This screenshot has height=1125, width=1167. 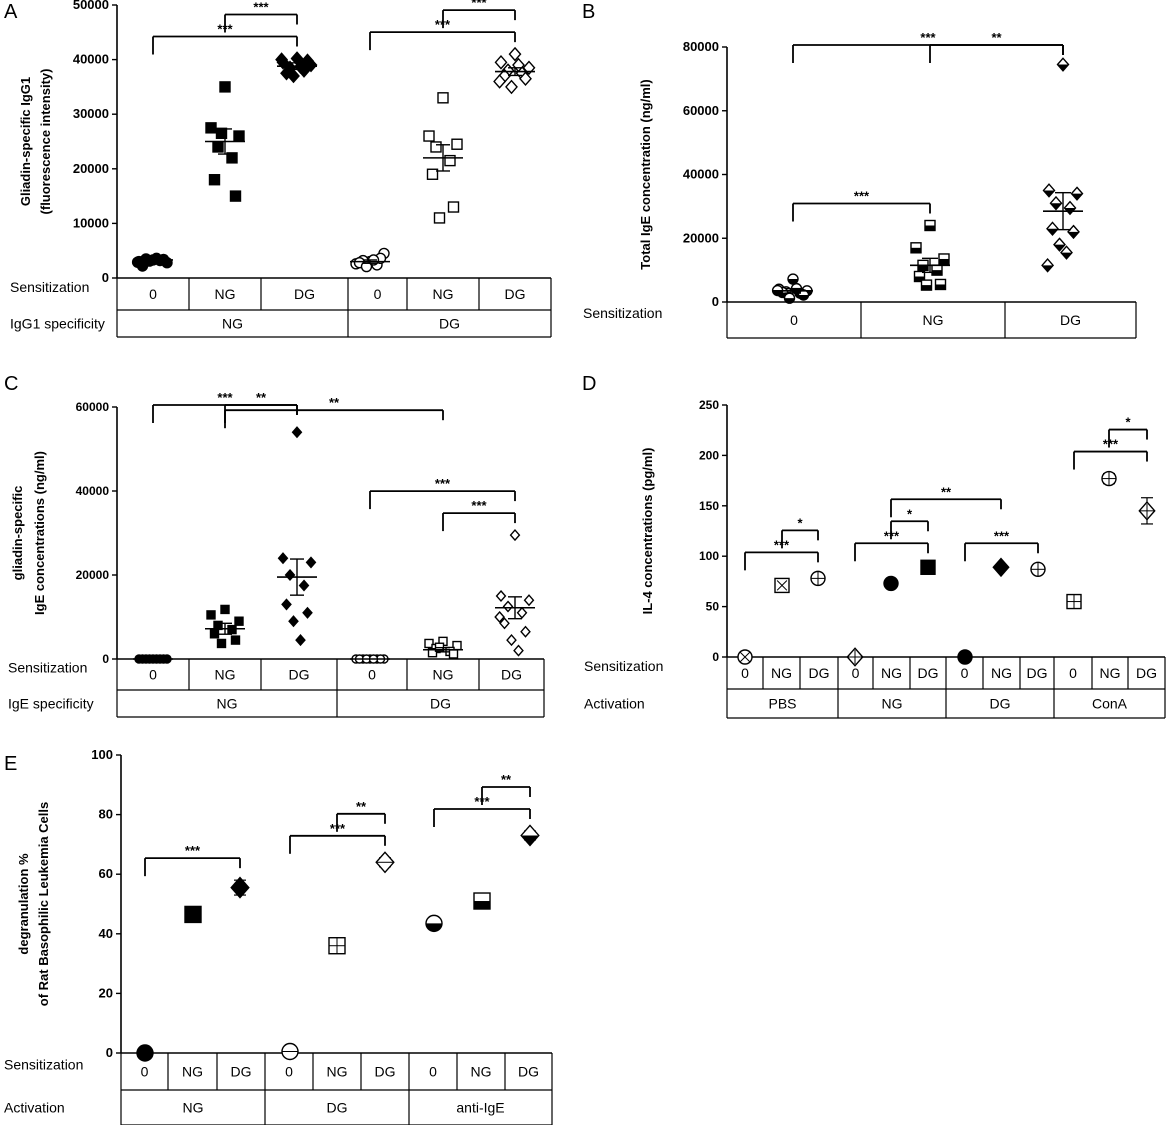 I want to click on y-tick-label: 60000, so click(x=701, y=110).